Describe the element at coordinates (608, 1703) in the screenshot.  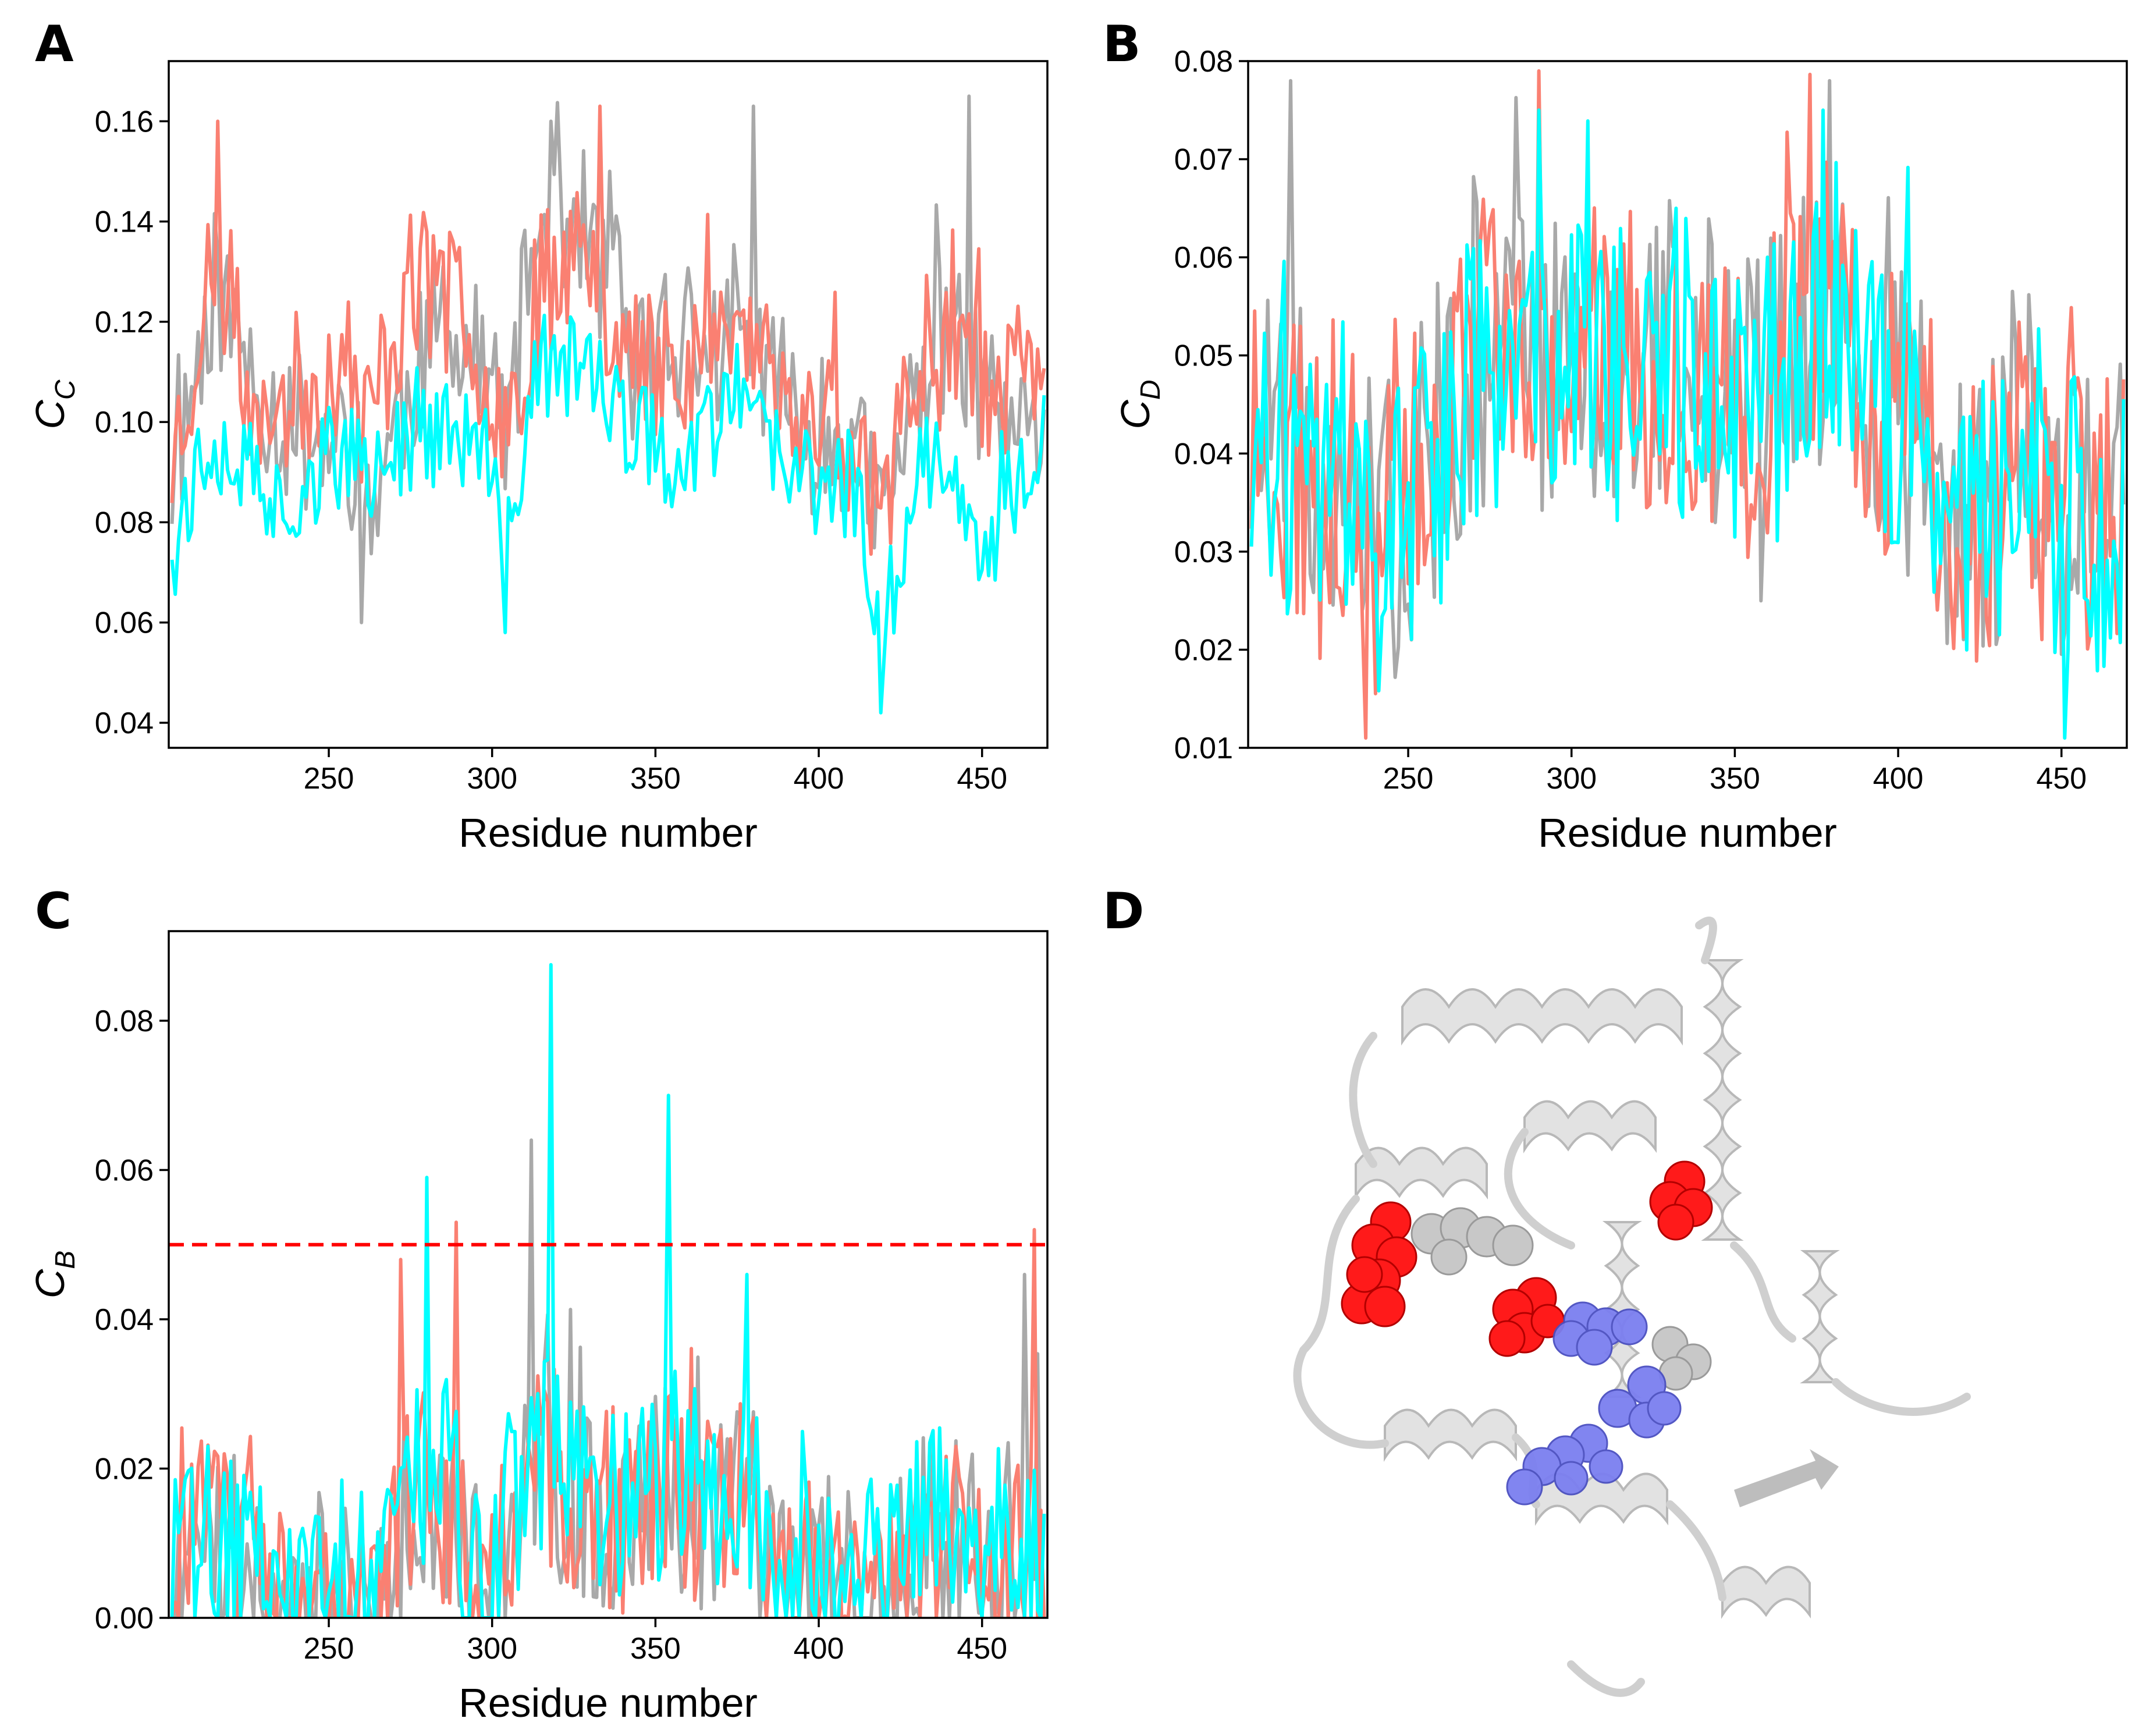
I see `plot-c-xlabel: Residue number` at that location.